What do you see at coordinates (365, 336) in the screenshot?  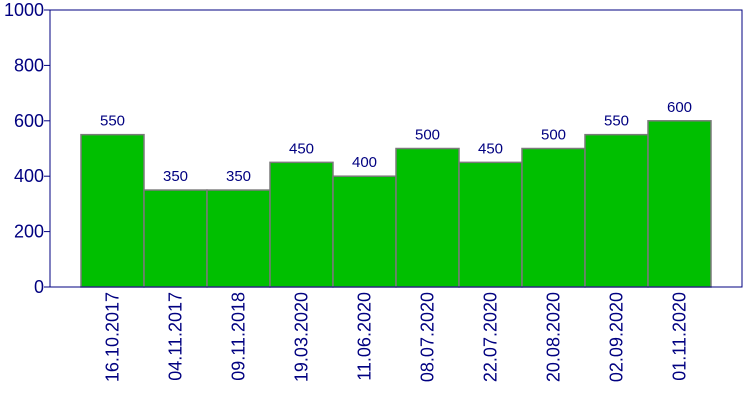 I see `x-tick-label: 11.06.2020` at bounding box center [365, 336].